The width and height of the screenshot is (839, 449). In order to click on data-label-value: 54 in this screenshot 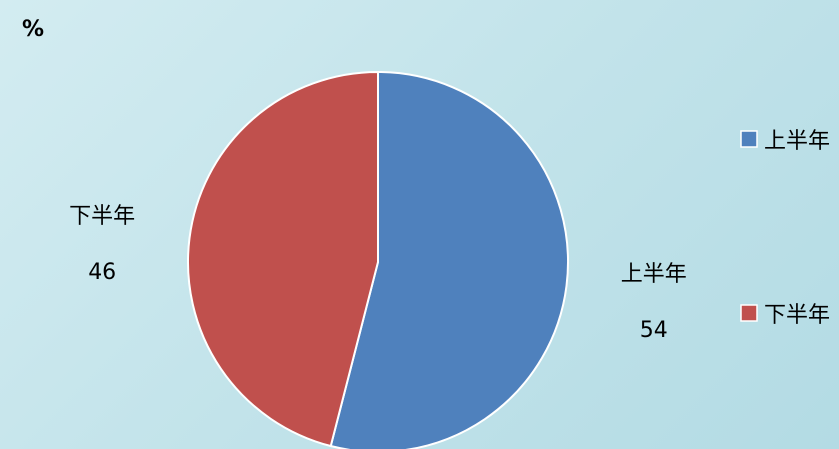, I will do `click(654, 330)`.